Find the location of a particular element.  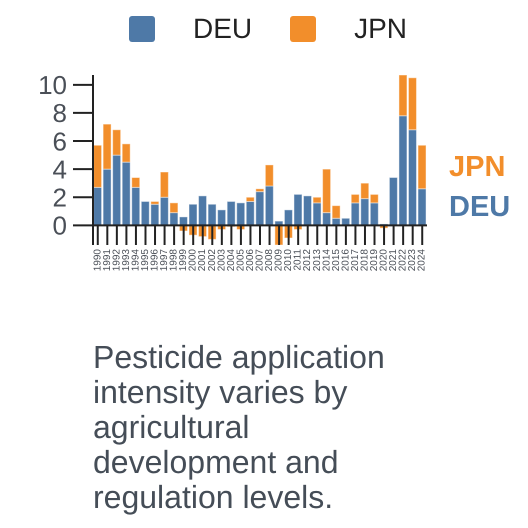

x-tick-label: 2004 is located at coordinates (231, 260).